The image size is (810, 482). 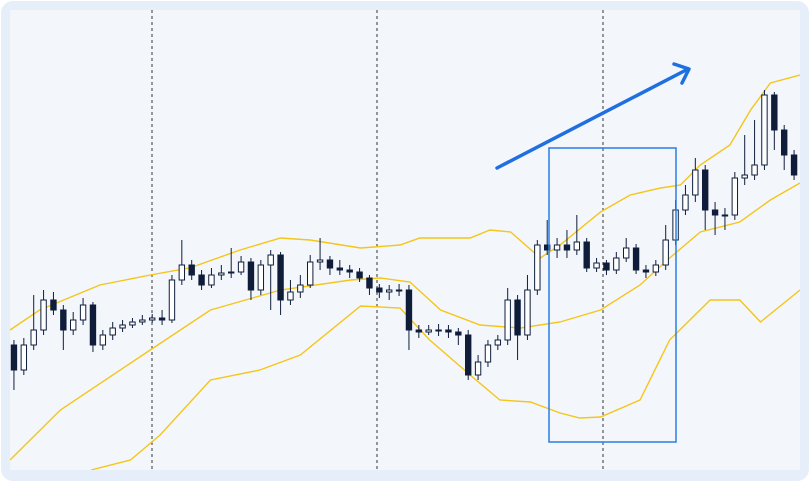 I want to click on highlight-box, so click(x=612, y=295).